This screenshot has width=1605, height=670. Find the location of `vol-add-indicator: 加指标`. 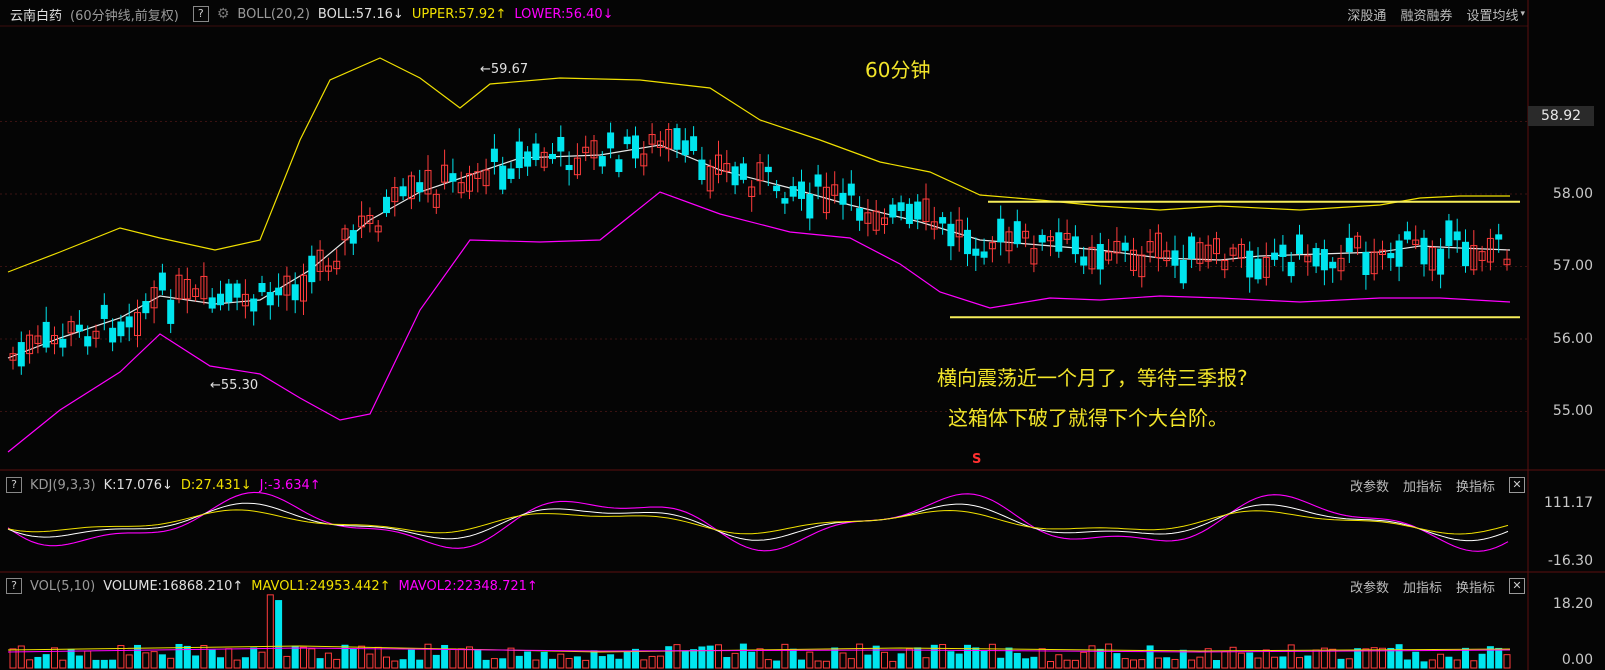

vol-add-indicator: 加指标 is located at coordinates (1422, 588).